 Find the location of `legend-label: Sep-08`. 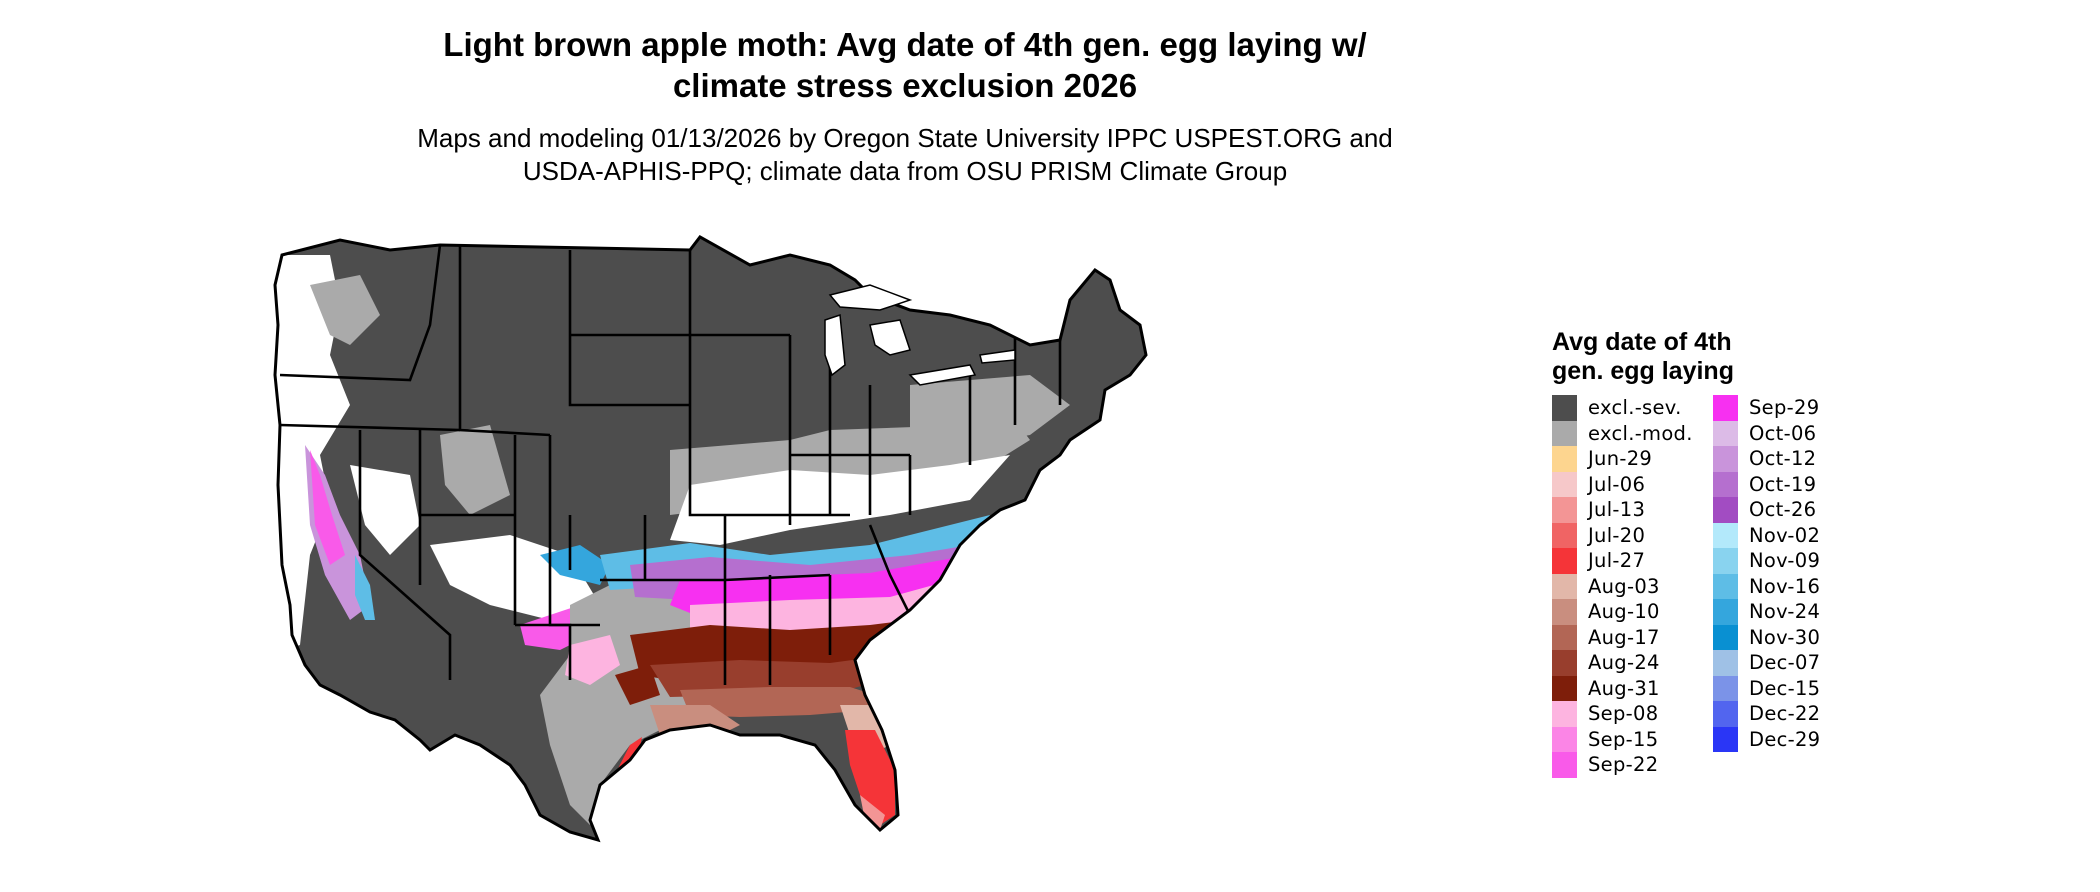

legend-label: Sep-08 is located at coordinates (1623, 714).